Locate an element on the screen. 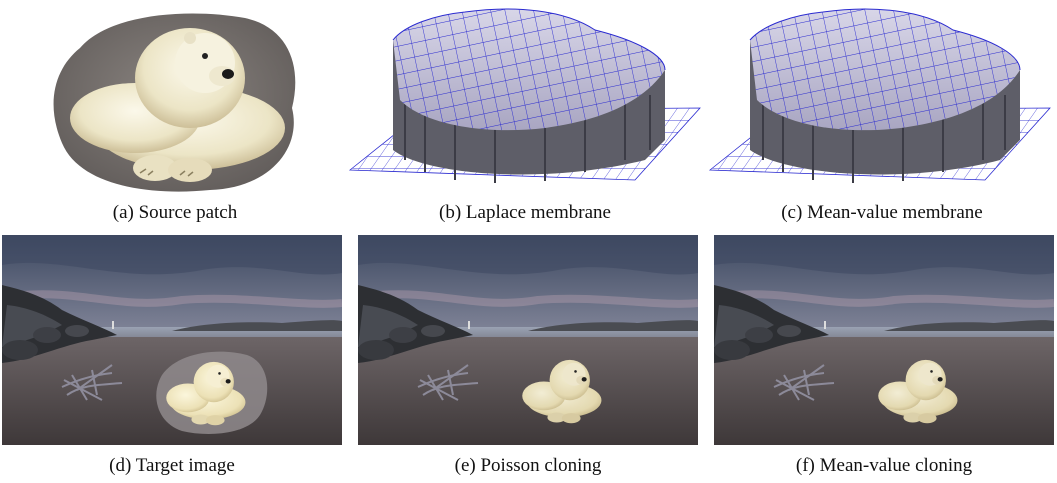 The width and height of the screenshot is (1057, 483). mean-value-membrane-panel is located at coordinates (881, 100).